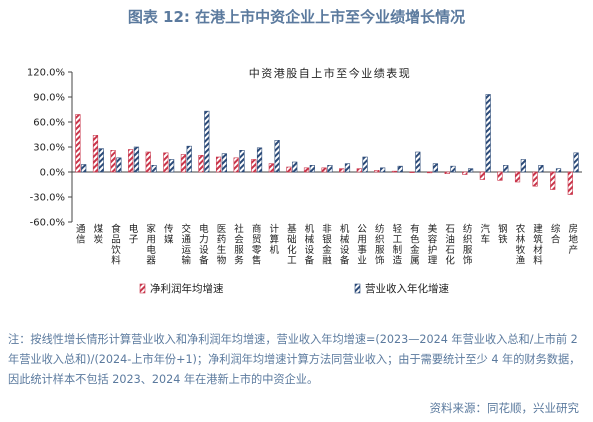 The image size is (593, 422). What do you see at coordinates (99, 234) in the screenshot?
I see `x-tick-label: 煤炭` at bounding box center [99, 234].